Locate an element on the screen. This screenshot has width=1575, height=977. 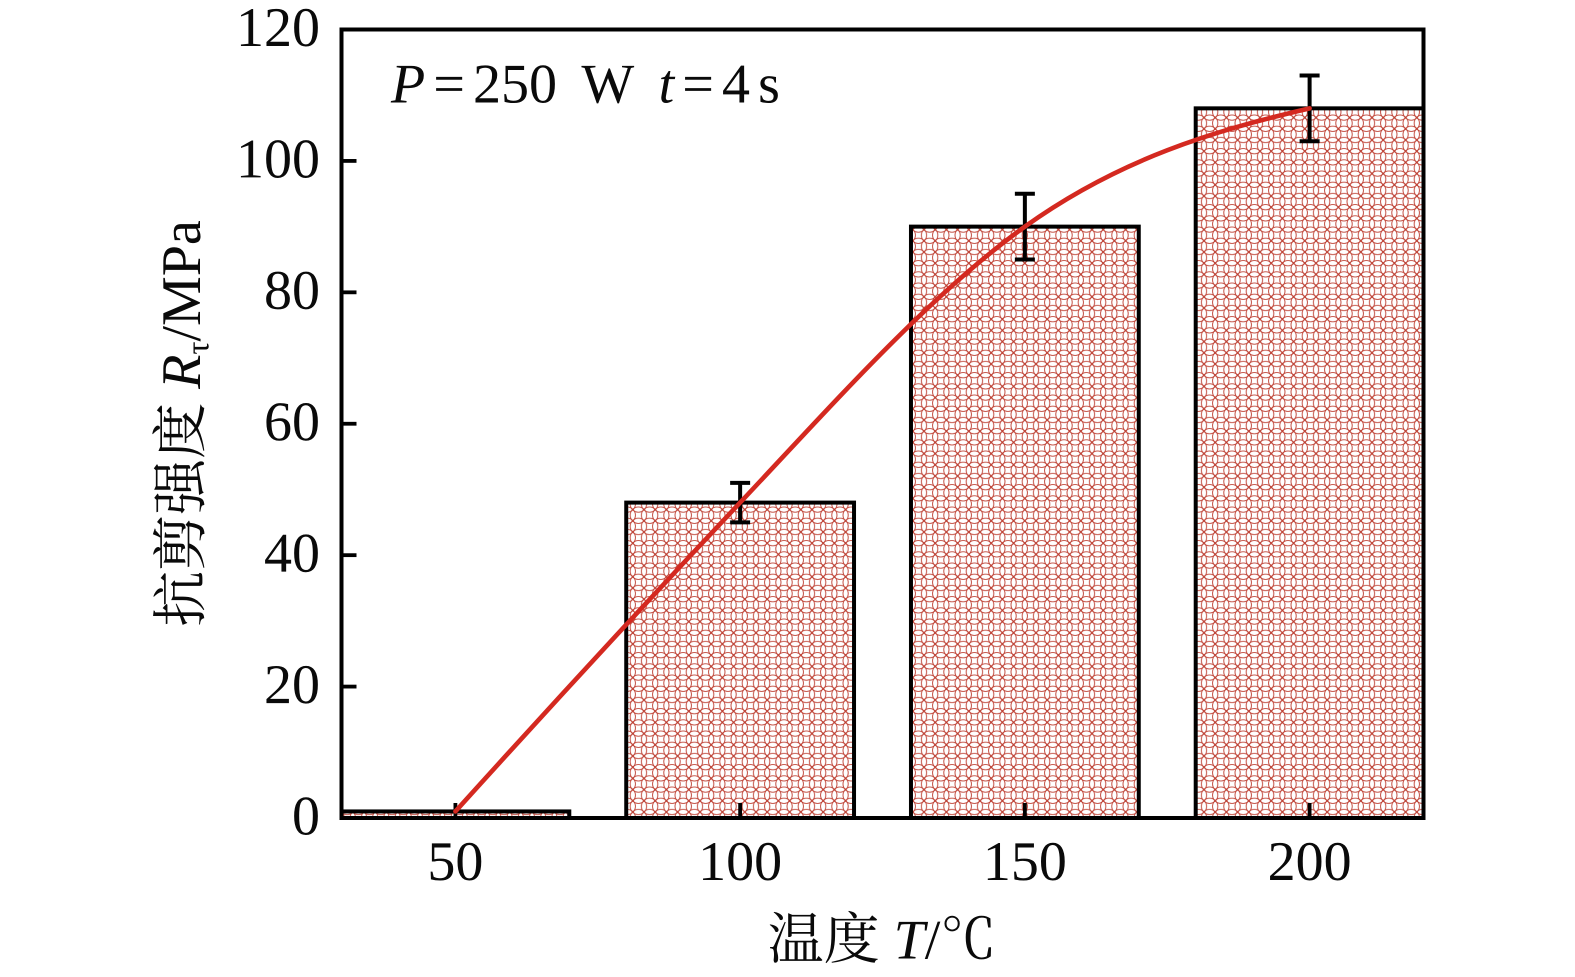
y-axis-title is located at coordinates (180, 422).